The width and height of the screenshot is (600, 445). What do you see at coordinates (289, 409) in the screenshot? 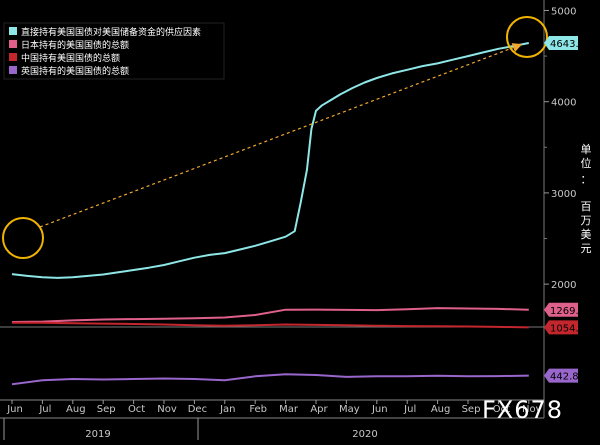
I see `x-tick-label-9: Mar` at bounding box center [289, 409].